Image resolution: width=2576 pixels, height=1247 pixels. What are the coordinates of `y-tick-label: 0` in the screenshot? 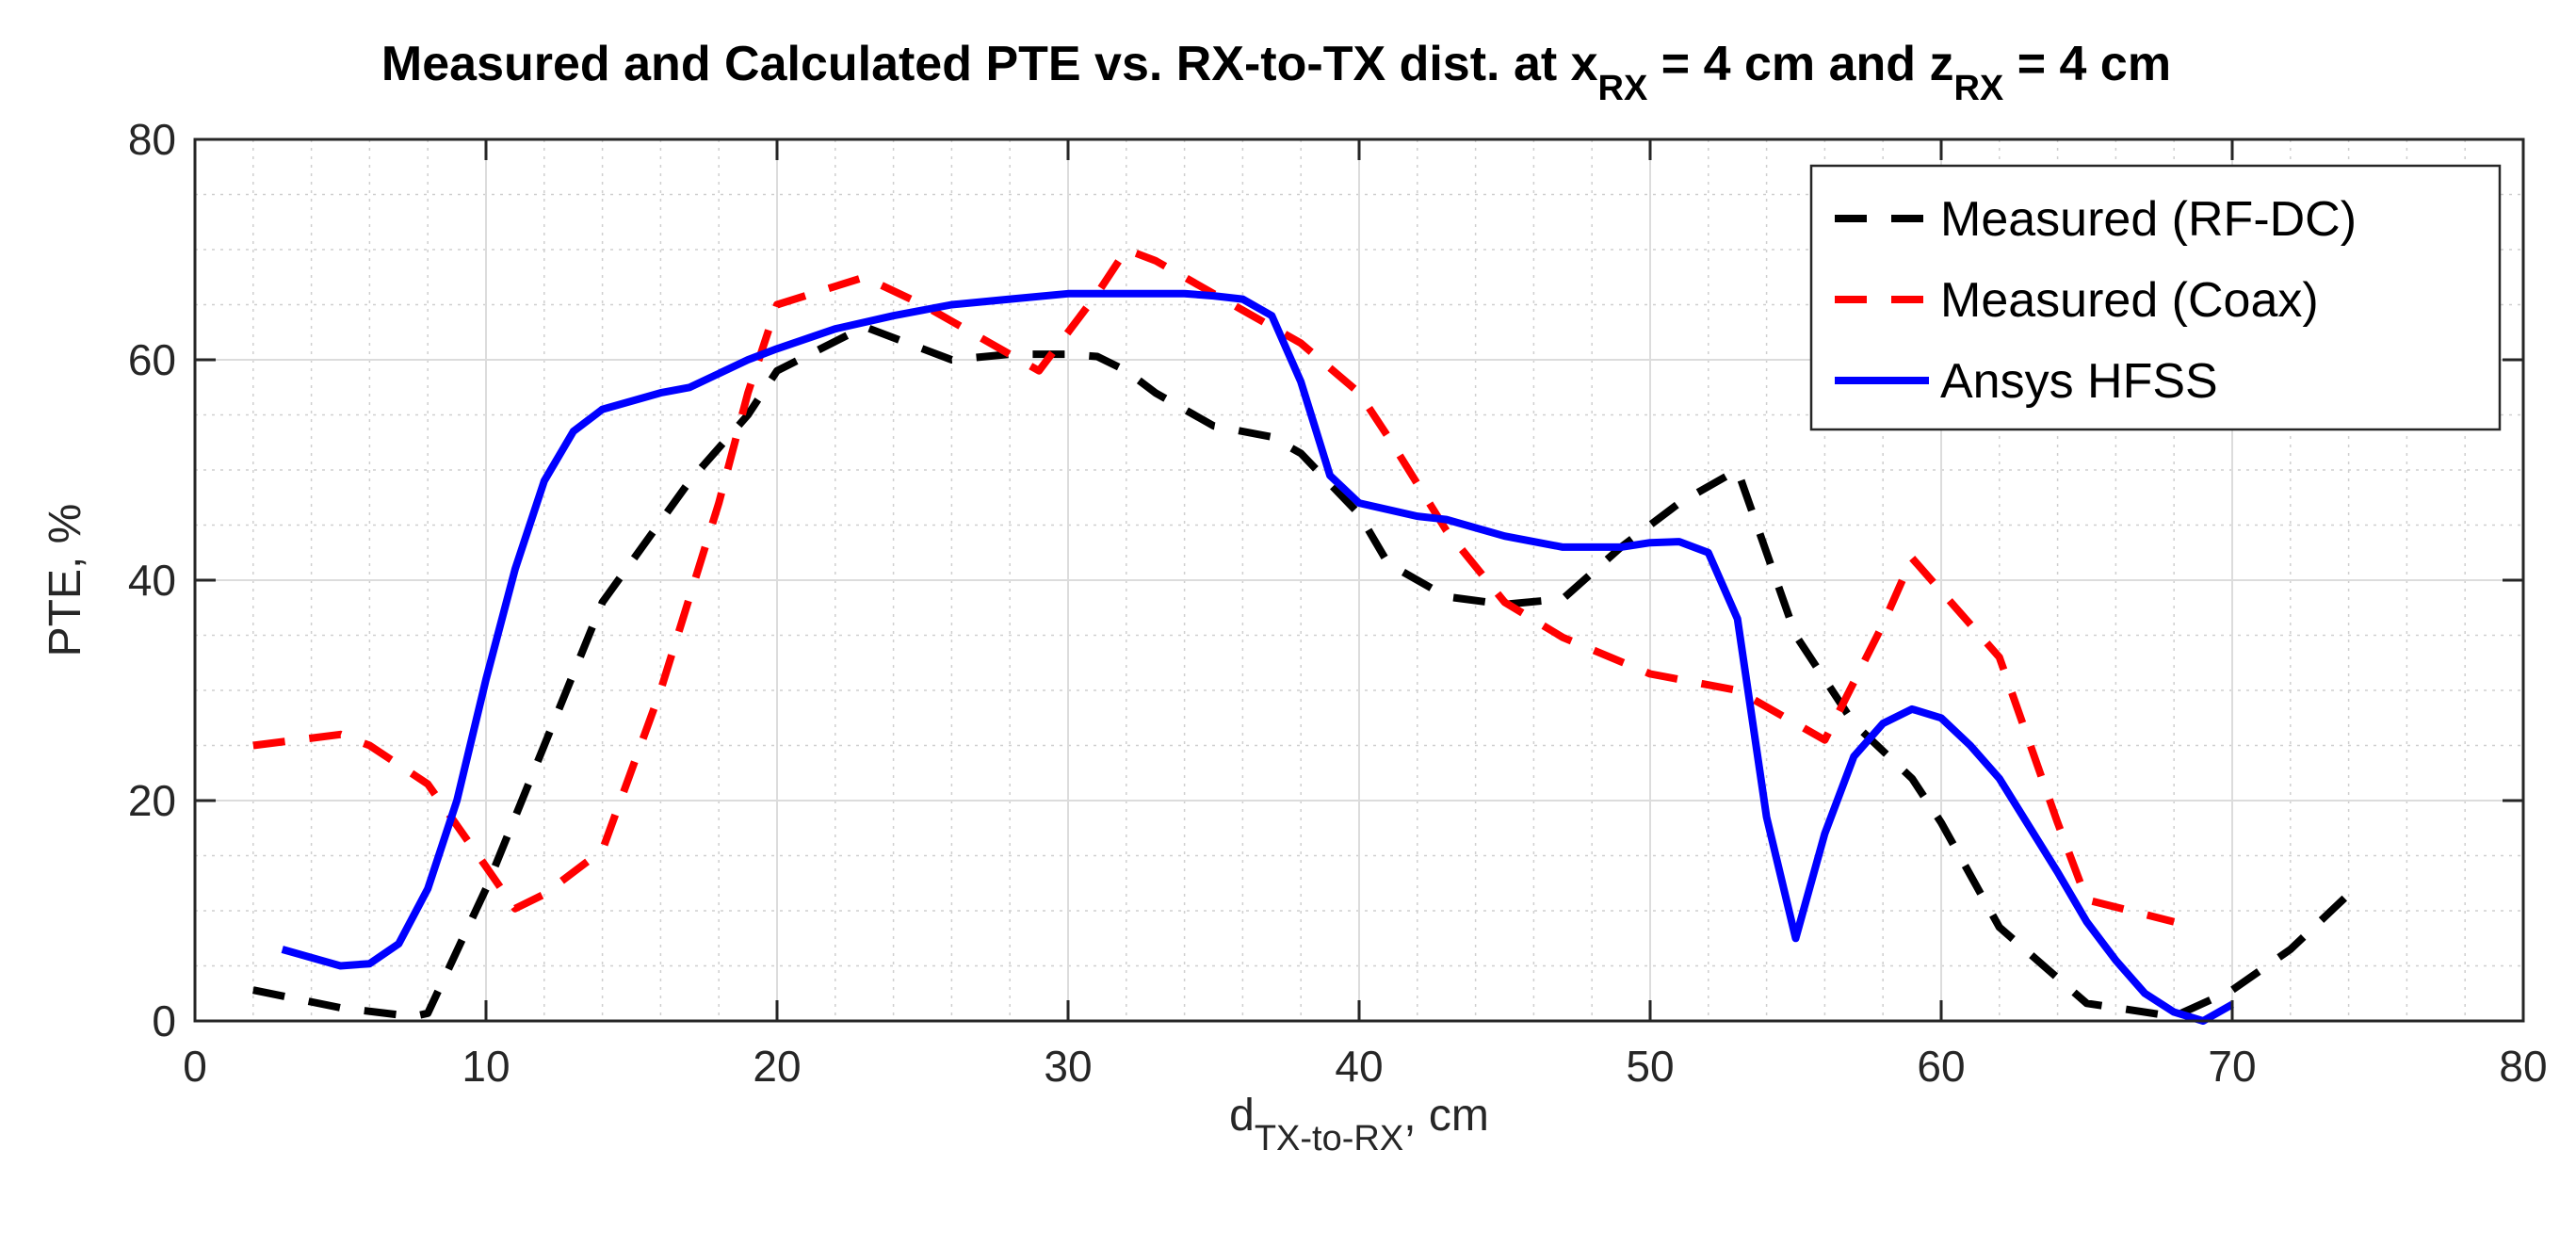 It's located at (164, 1020).